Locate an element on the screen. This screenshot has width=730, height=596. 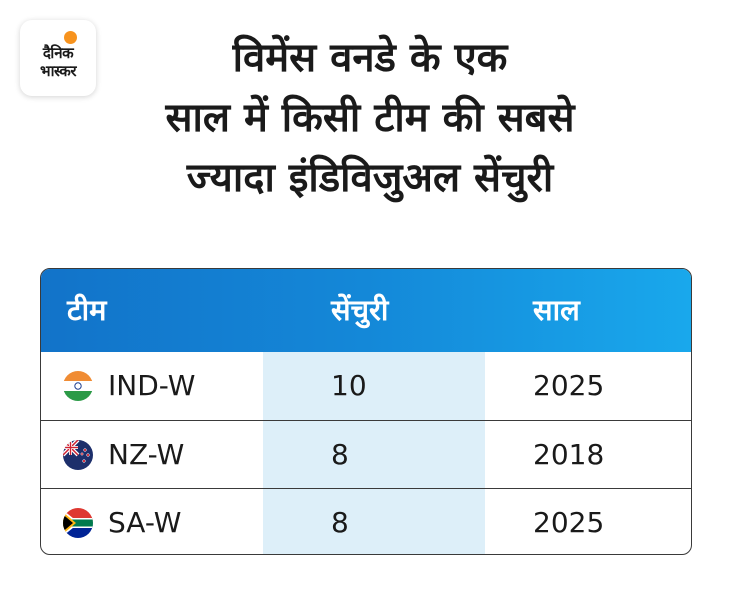
logo-sun-icon is located at coordinates (70, 37).